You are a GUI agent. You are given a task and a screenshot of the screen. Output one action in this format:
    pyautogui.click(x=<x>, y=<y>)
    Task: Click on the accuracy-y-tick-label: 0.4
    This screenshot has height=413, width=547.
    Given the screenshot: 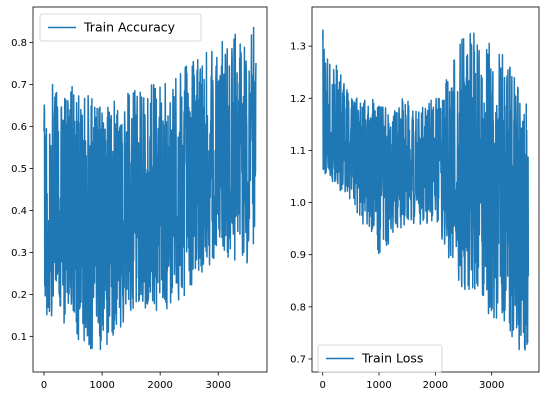 What is the action you would take?
    pyautogui.click(x=19, y=211)
    